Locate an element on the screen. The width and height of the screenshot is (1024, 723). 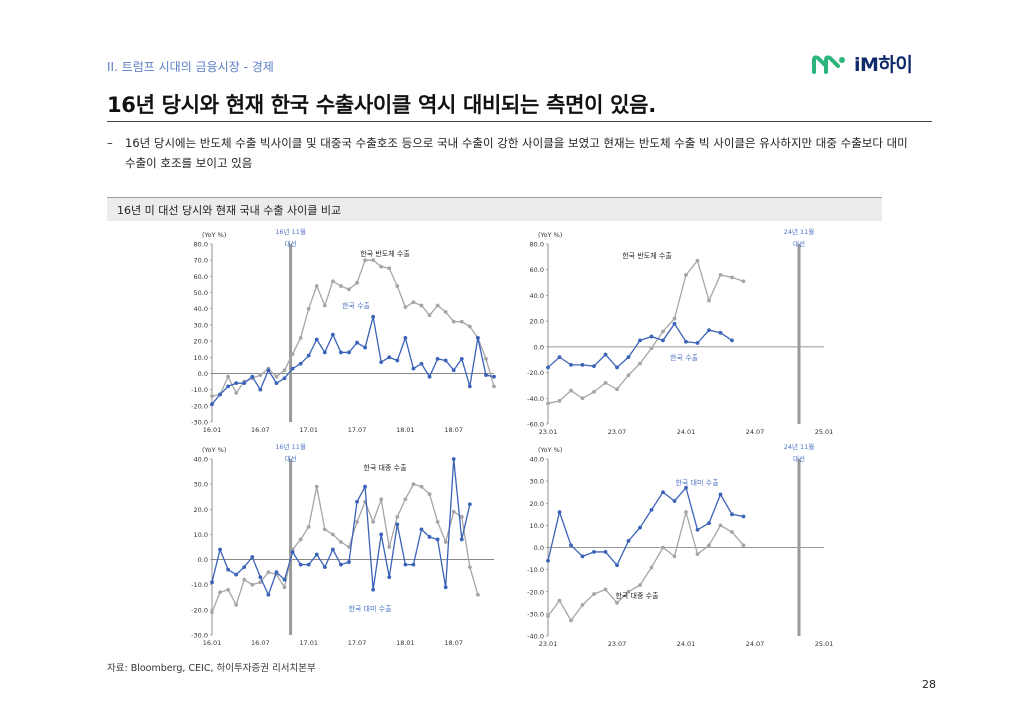
series-line-blue is located at coordinates (353, 360).